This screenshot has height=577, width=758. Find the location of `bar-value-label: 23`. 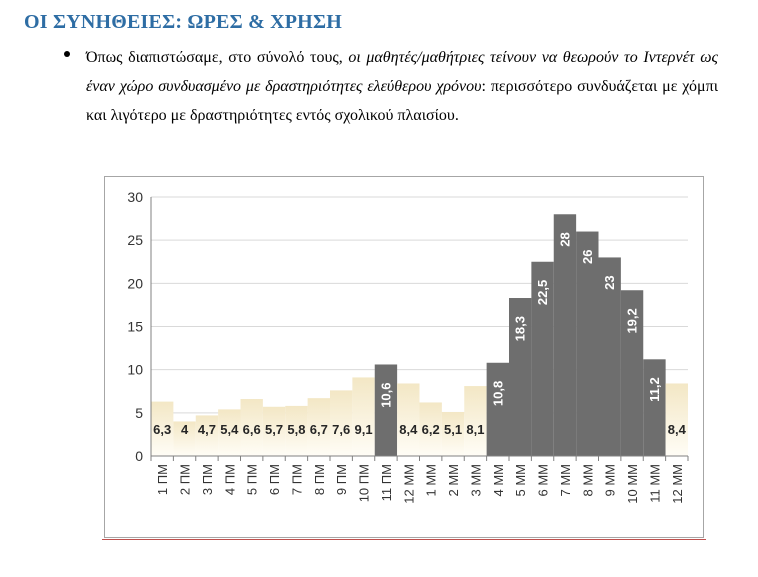

bar-value-label: 23 is located at coordinates (609, 282).